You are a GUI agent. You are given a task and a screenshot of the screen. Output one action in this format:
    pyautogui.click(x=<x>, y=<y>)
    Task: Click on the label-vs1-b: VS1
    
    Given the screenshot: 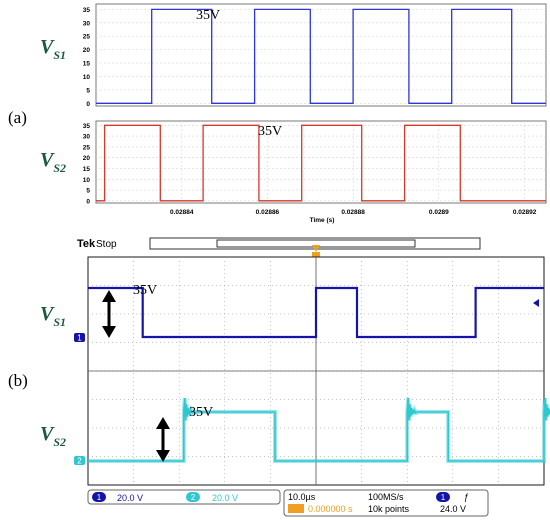 What is the action you would take?
    pyautogui.click(x=53, y=316)
    